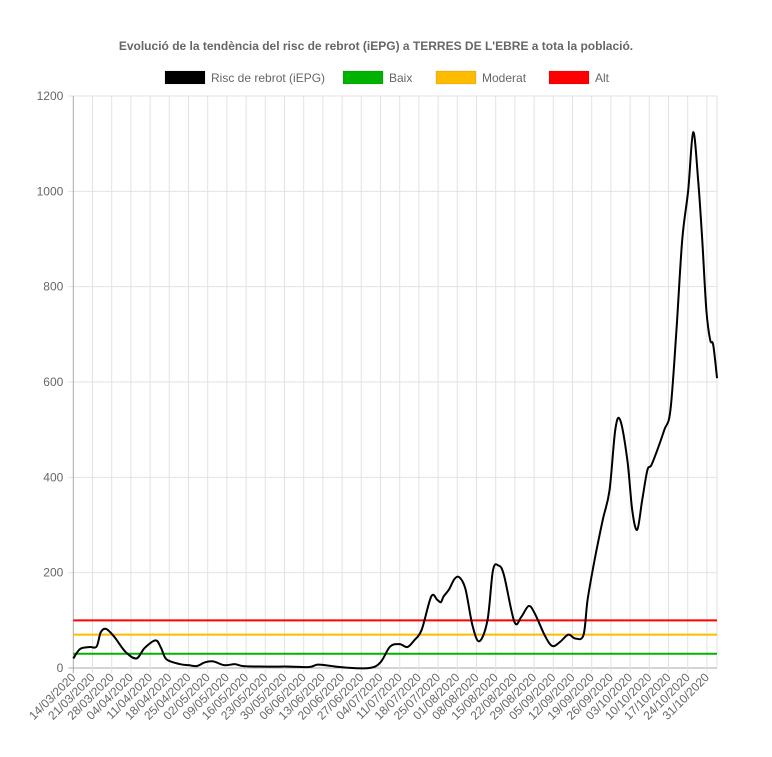  Describe the element at coordinates (268, 78) in the screenshot. I see `legend-label-0: Risc de rebrot (iEPG)` at that location.